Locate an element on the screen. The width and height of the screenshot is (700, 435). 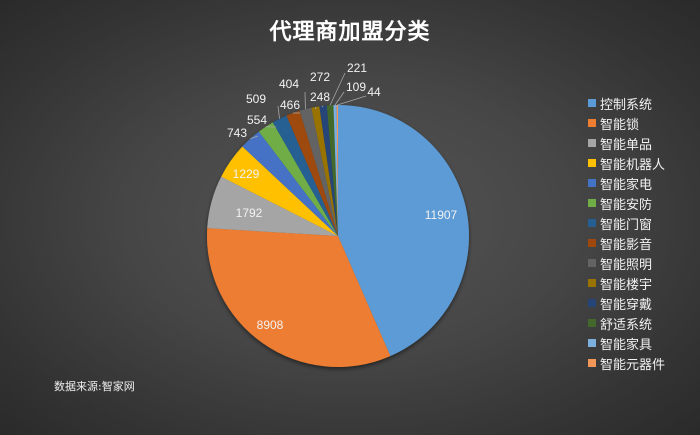
source-note: 数据来源:智家网 is located at coordinates (94, 386).